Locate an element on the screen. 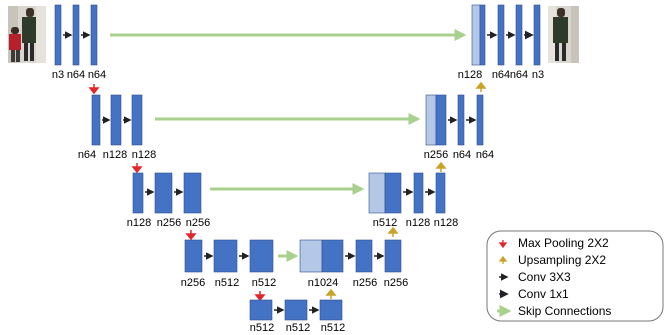 This screenshot has height=335, width=667. level-1-encoder: n3 n64 n64 is located at coordinates (79, 42).